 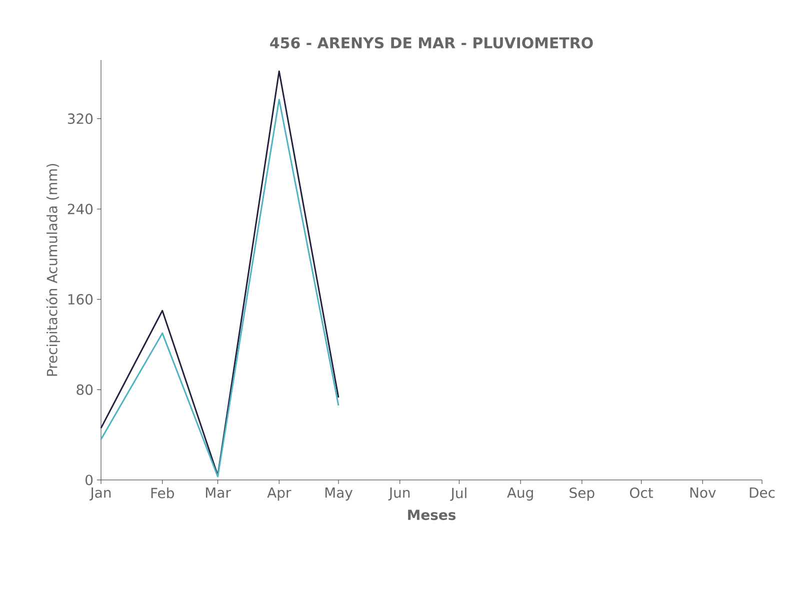 I want to click on y-tick-label: 160, so click(x=80, y=299).